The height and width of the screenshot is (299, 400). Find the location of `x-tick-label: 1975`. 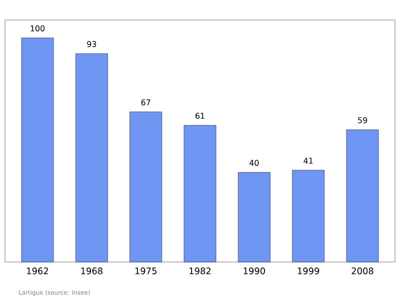

x-tick-label: 1975 is located at coordinates (145, 271).